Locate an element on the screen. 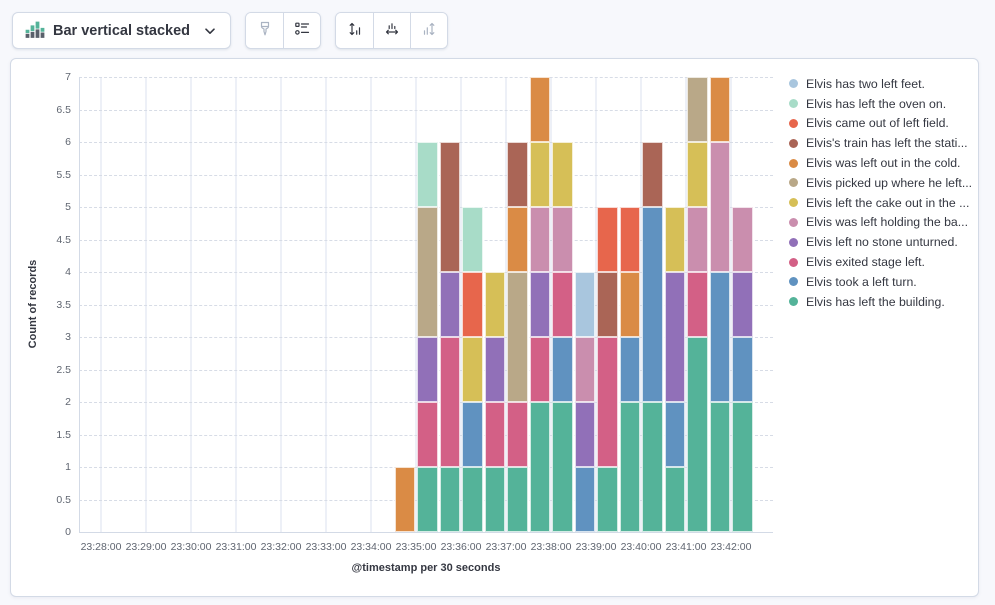  y-tick-label: 2 is located at coordinates (68, 402).